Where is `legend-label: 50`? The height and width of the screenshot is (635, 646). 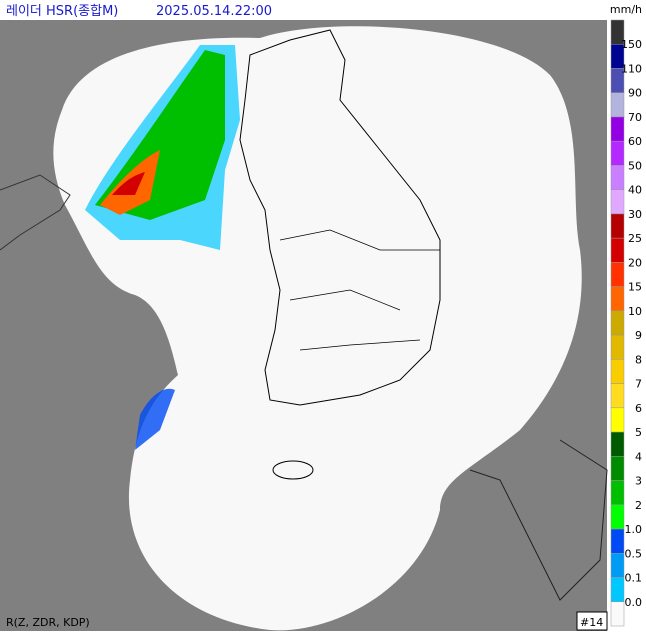 legend-label: 50 is located at coordinates (635, 165).